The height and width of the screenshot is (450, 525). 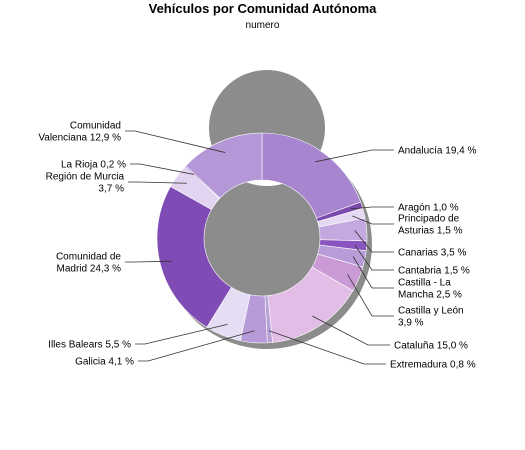 I want to click on slice-label-castilla-la-mancha: Castilla - La Mancha 2,5 %, so click(x=430, y=289).